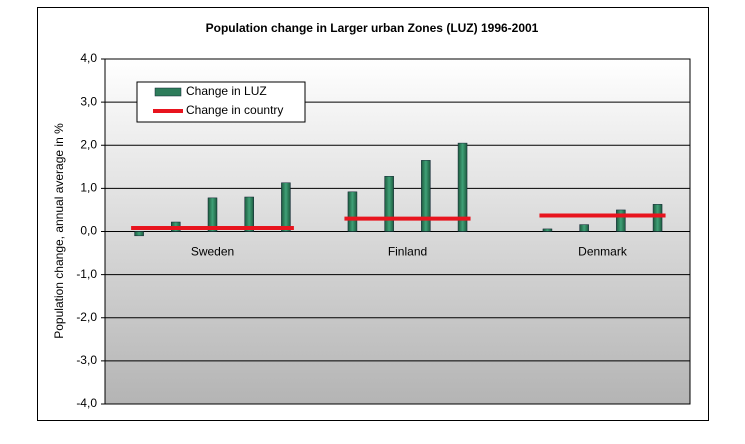 Image resolution: width=745 pixels, height=444 pixels. Describe the element at coordinates (226, 91) in the screenshot. I see `legend-label: Change in LUZ` at that location.